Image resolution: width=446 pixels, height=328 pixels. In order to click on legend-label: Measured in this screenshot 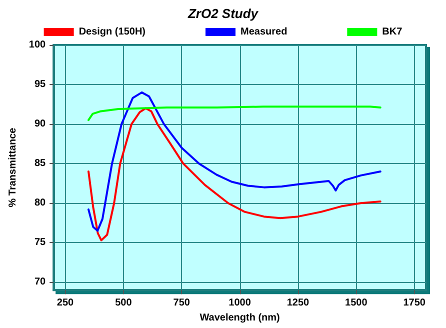, I will do `click(264, 32)`.